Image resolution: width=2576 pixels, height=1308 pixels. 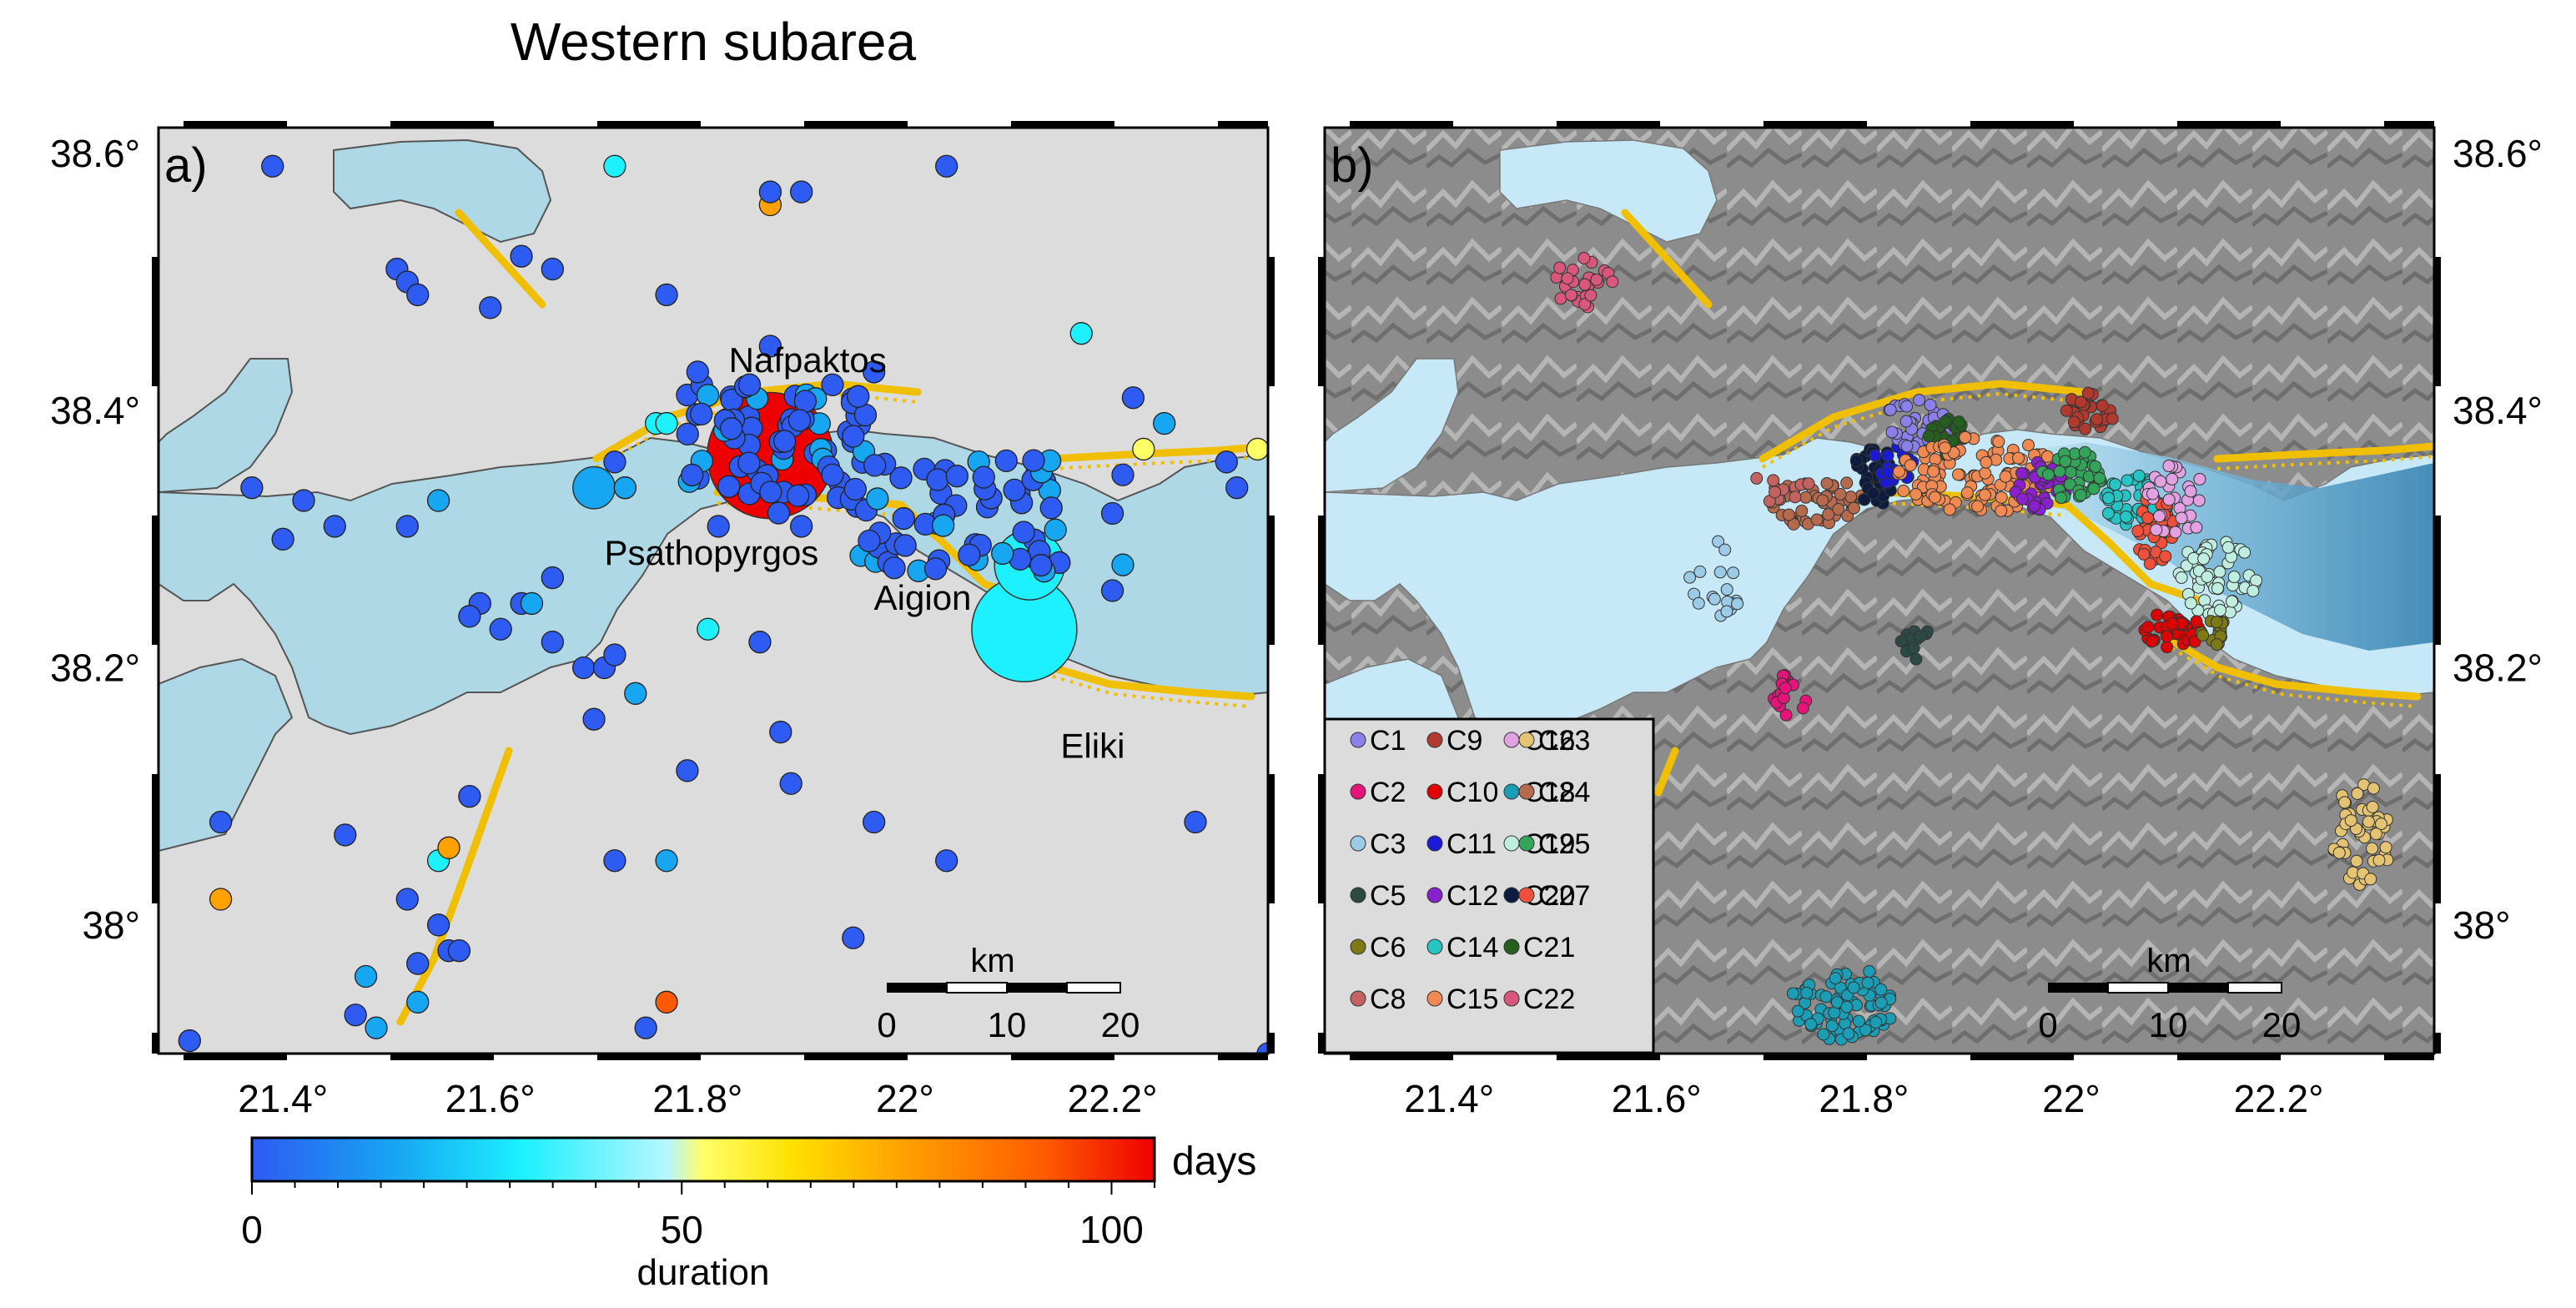 What do you see at coordinates (1113, 1098) in the screenshot?
I see `lon-tick-label: 22.2°` at bounding box center [1113, 1098].